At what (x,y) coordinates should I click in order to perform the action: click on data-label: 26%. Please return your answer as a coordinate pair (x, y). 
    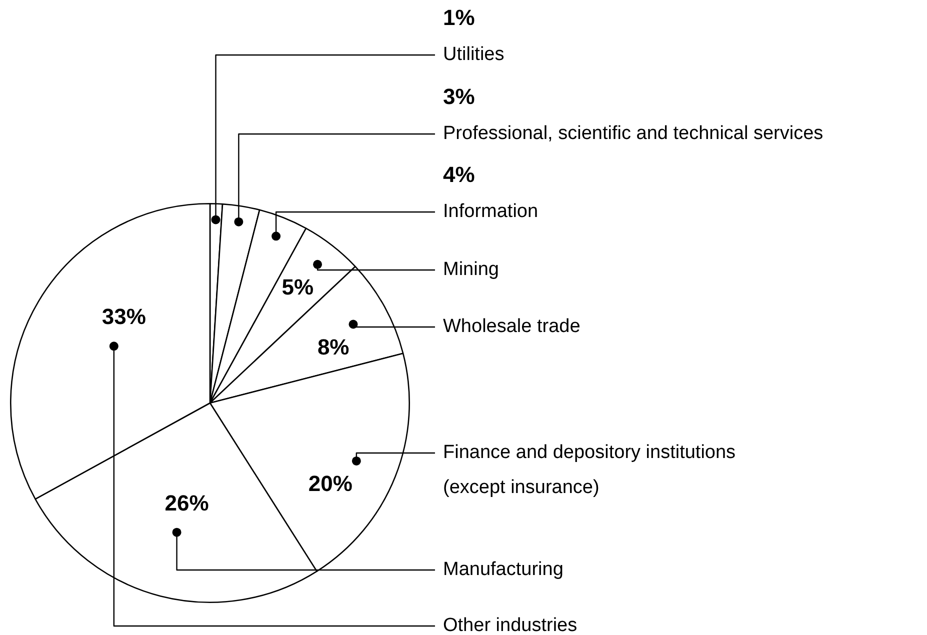
    Looking at the image, I should click on (186, 503).